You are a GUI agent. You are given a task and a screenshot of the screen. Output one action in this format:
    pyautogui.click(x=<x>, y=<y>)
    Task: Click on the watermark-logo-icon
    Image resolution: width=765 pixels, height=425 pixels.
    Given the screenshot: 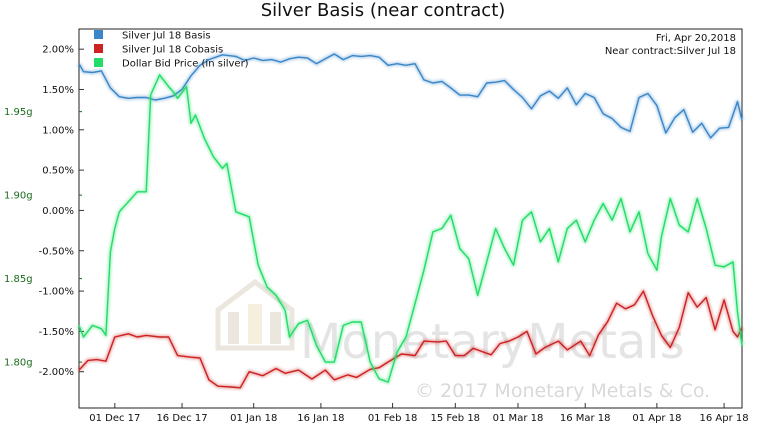 What is the action you would take?
    pyautogui.click(x=255, y=314)
    